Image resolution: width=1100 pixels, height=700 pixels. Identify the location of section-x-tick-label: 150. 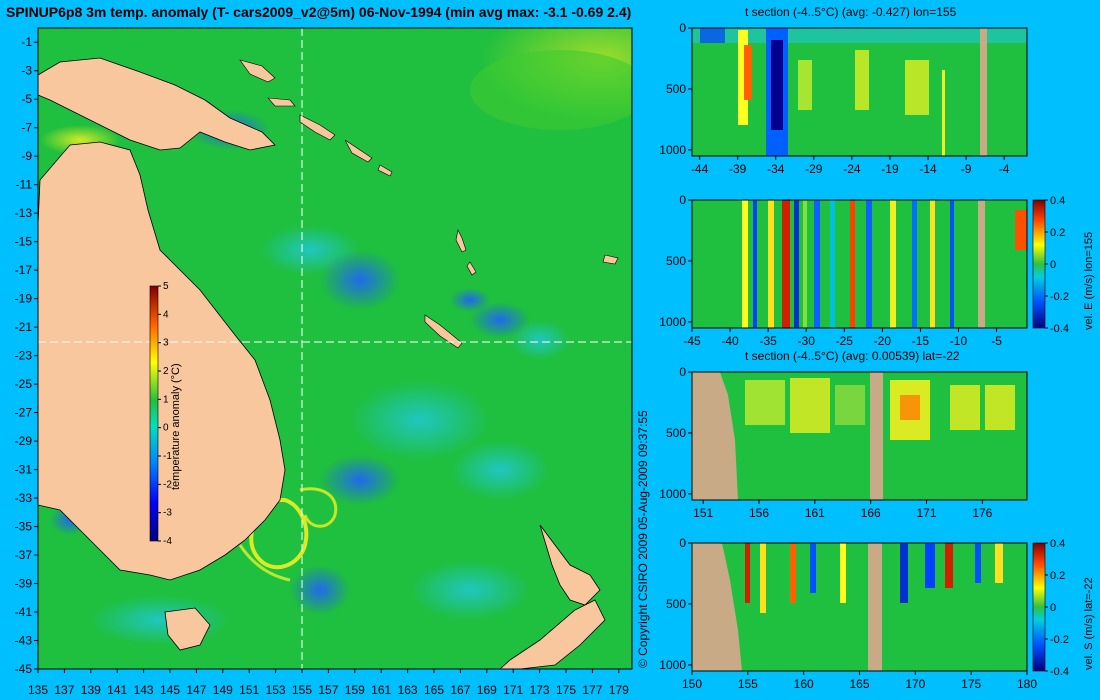
(692, 684).